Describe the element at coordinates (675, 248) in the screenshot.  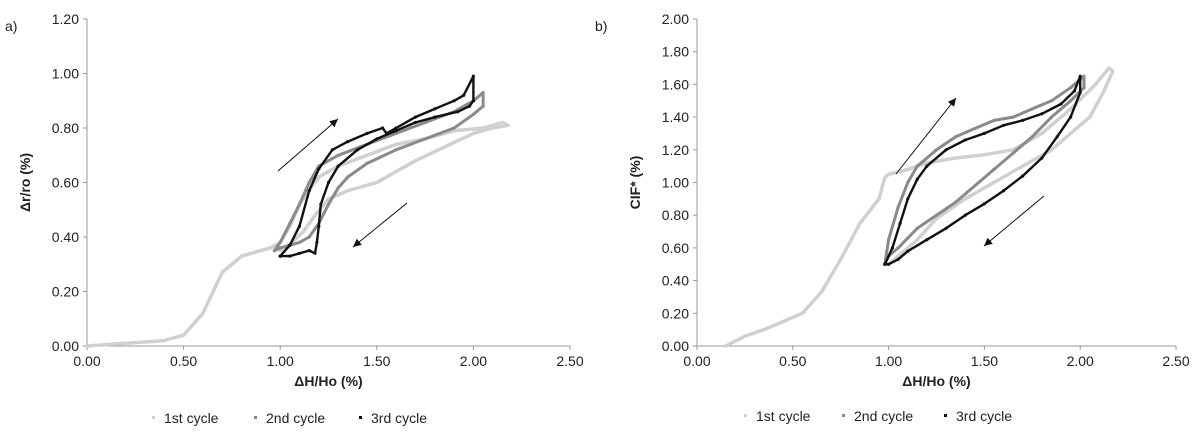
I see `y-tick-label: 0.60` at that location.